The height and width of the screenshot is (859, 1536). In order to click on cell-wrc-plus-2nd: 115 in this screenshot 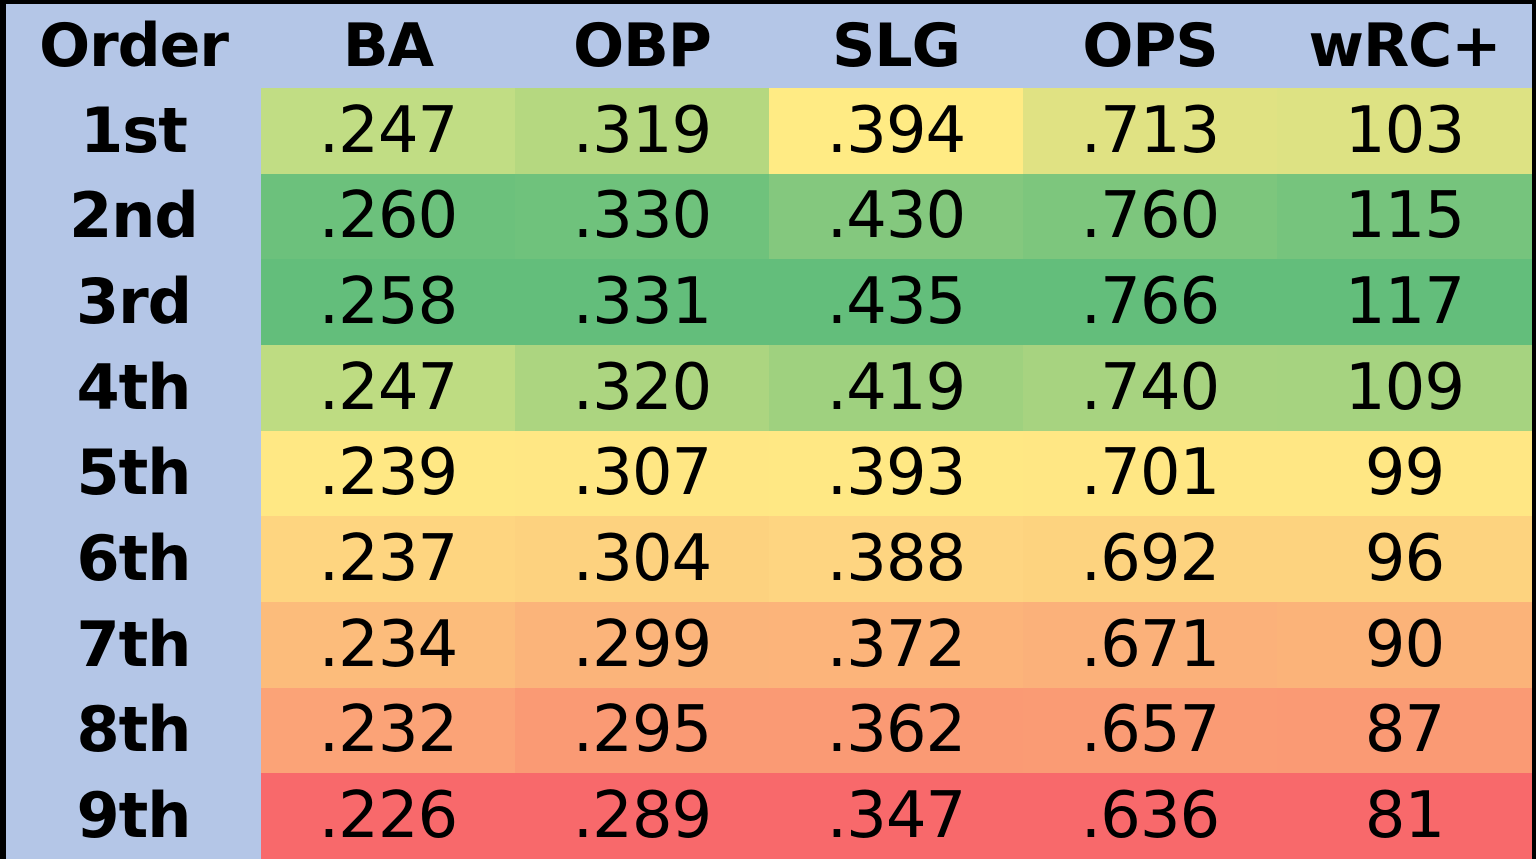, I will do `click(1404, 216)`.